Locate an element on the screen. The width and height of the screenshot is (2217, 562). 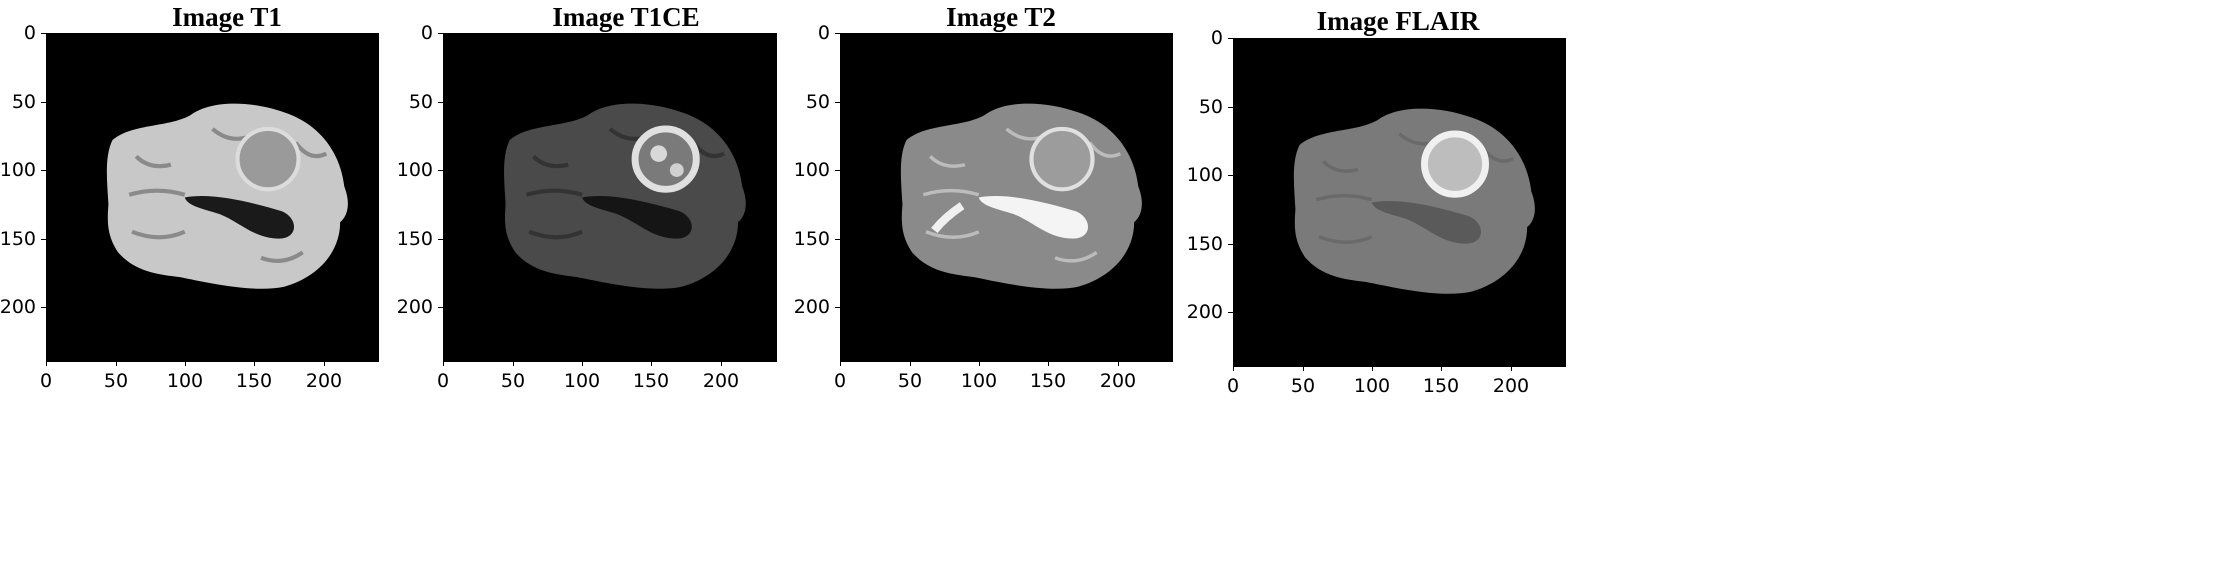
panel-title: Image FLAIR is located at coordinates (1398, 21).